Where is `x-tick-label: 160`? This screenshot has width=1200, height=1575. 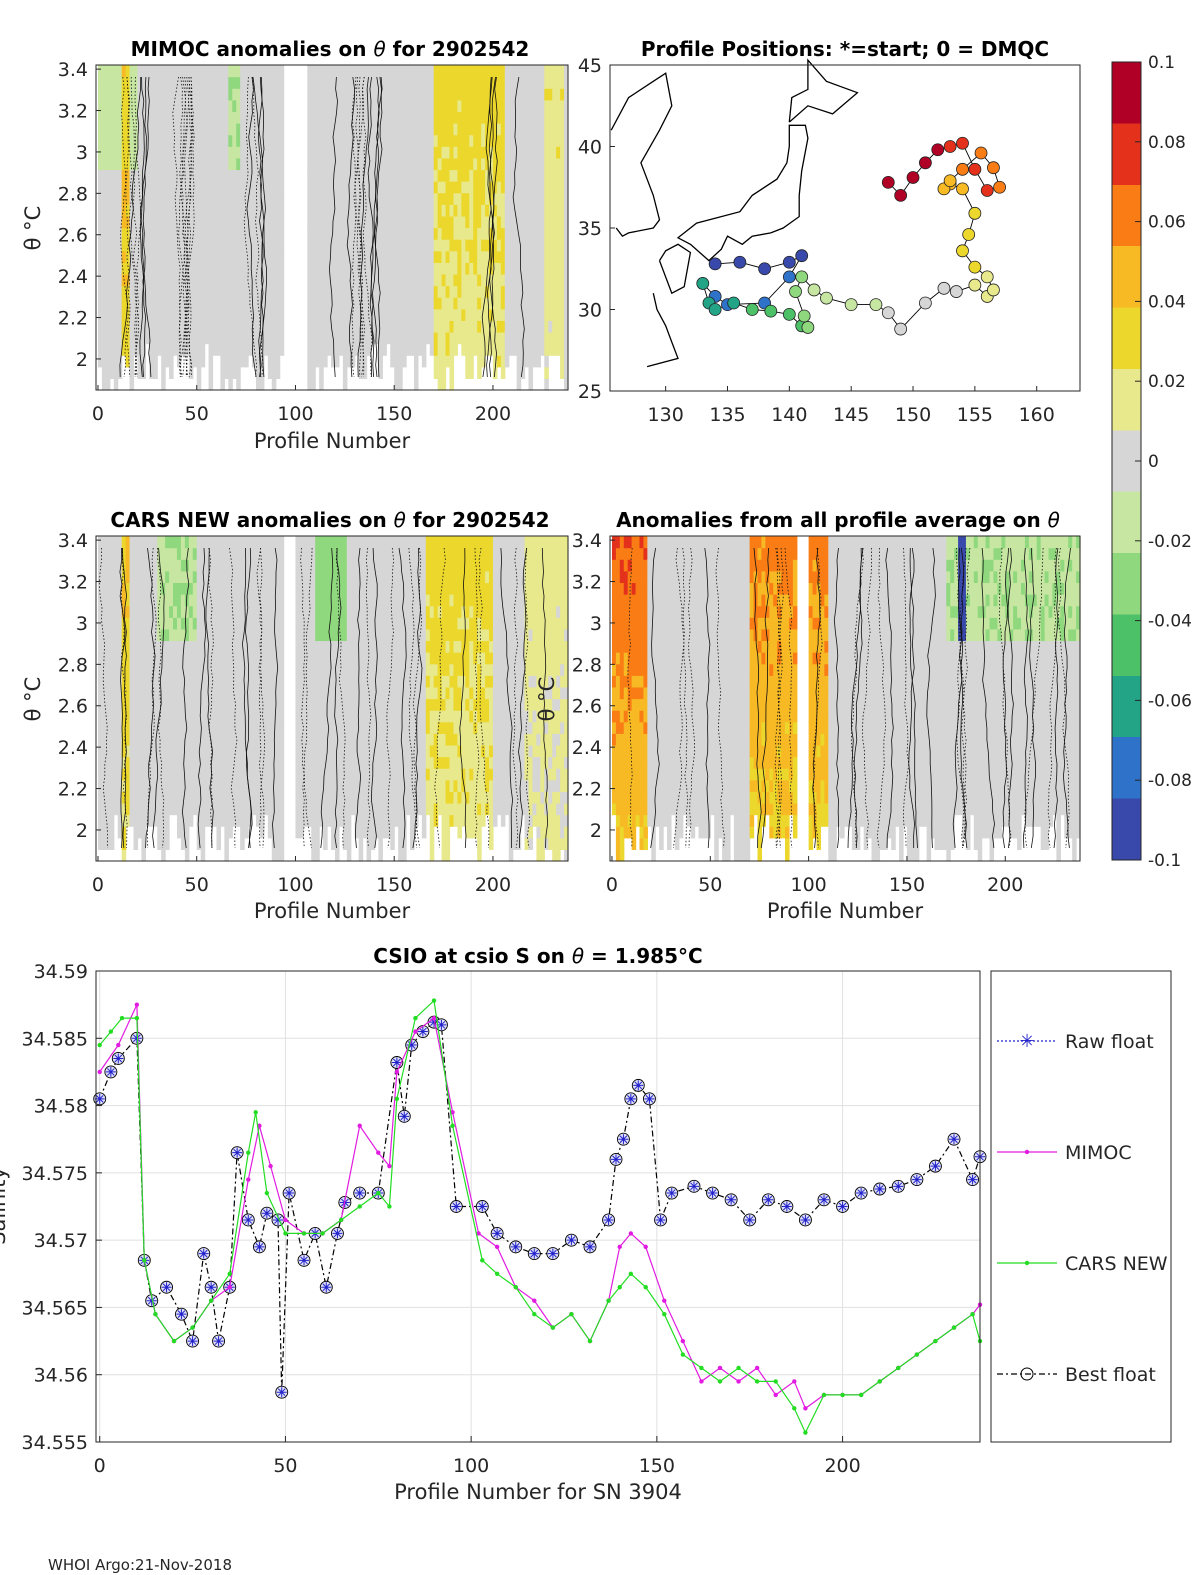
x-tick-label: 160 is located at coordinates (1037, 415).